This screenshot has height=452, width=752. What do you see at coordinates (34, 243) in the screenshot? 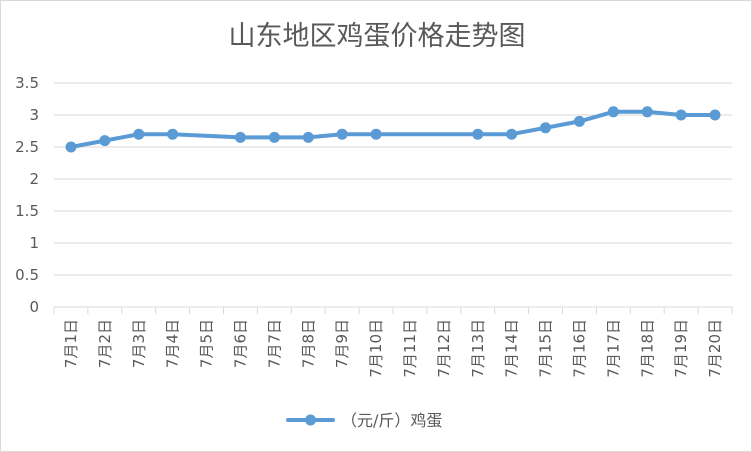
I see `y-tick-label: 1` at bounding box center [34, 243].